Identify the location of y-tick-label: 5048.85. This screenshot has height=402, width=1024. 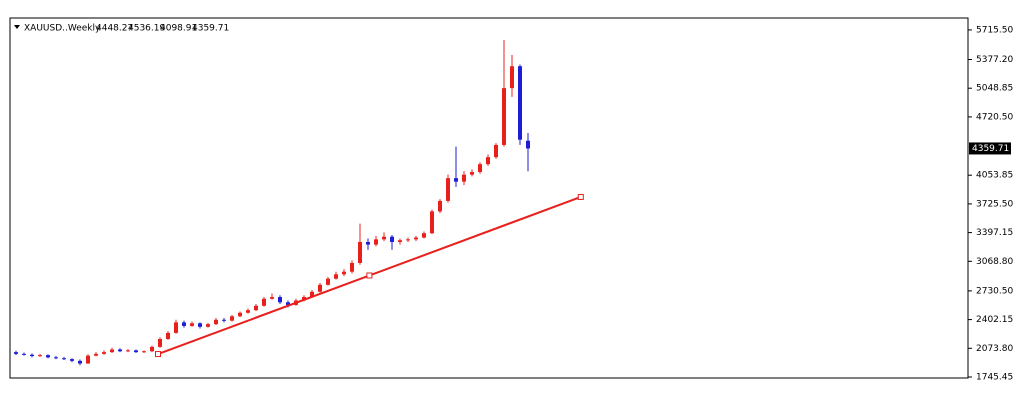
(994, 89).